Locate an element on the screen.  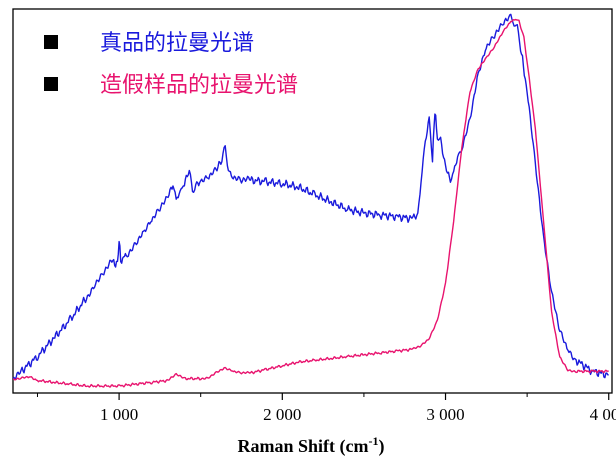
x-axis: 1 000 2 000 3 000 4 000 is located at coordinates (326, 408).